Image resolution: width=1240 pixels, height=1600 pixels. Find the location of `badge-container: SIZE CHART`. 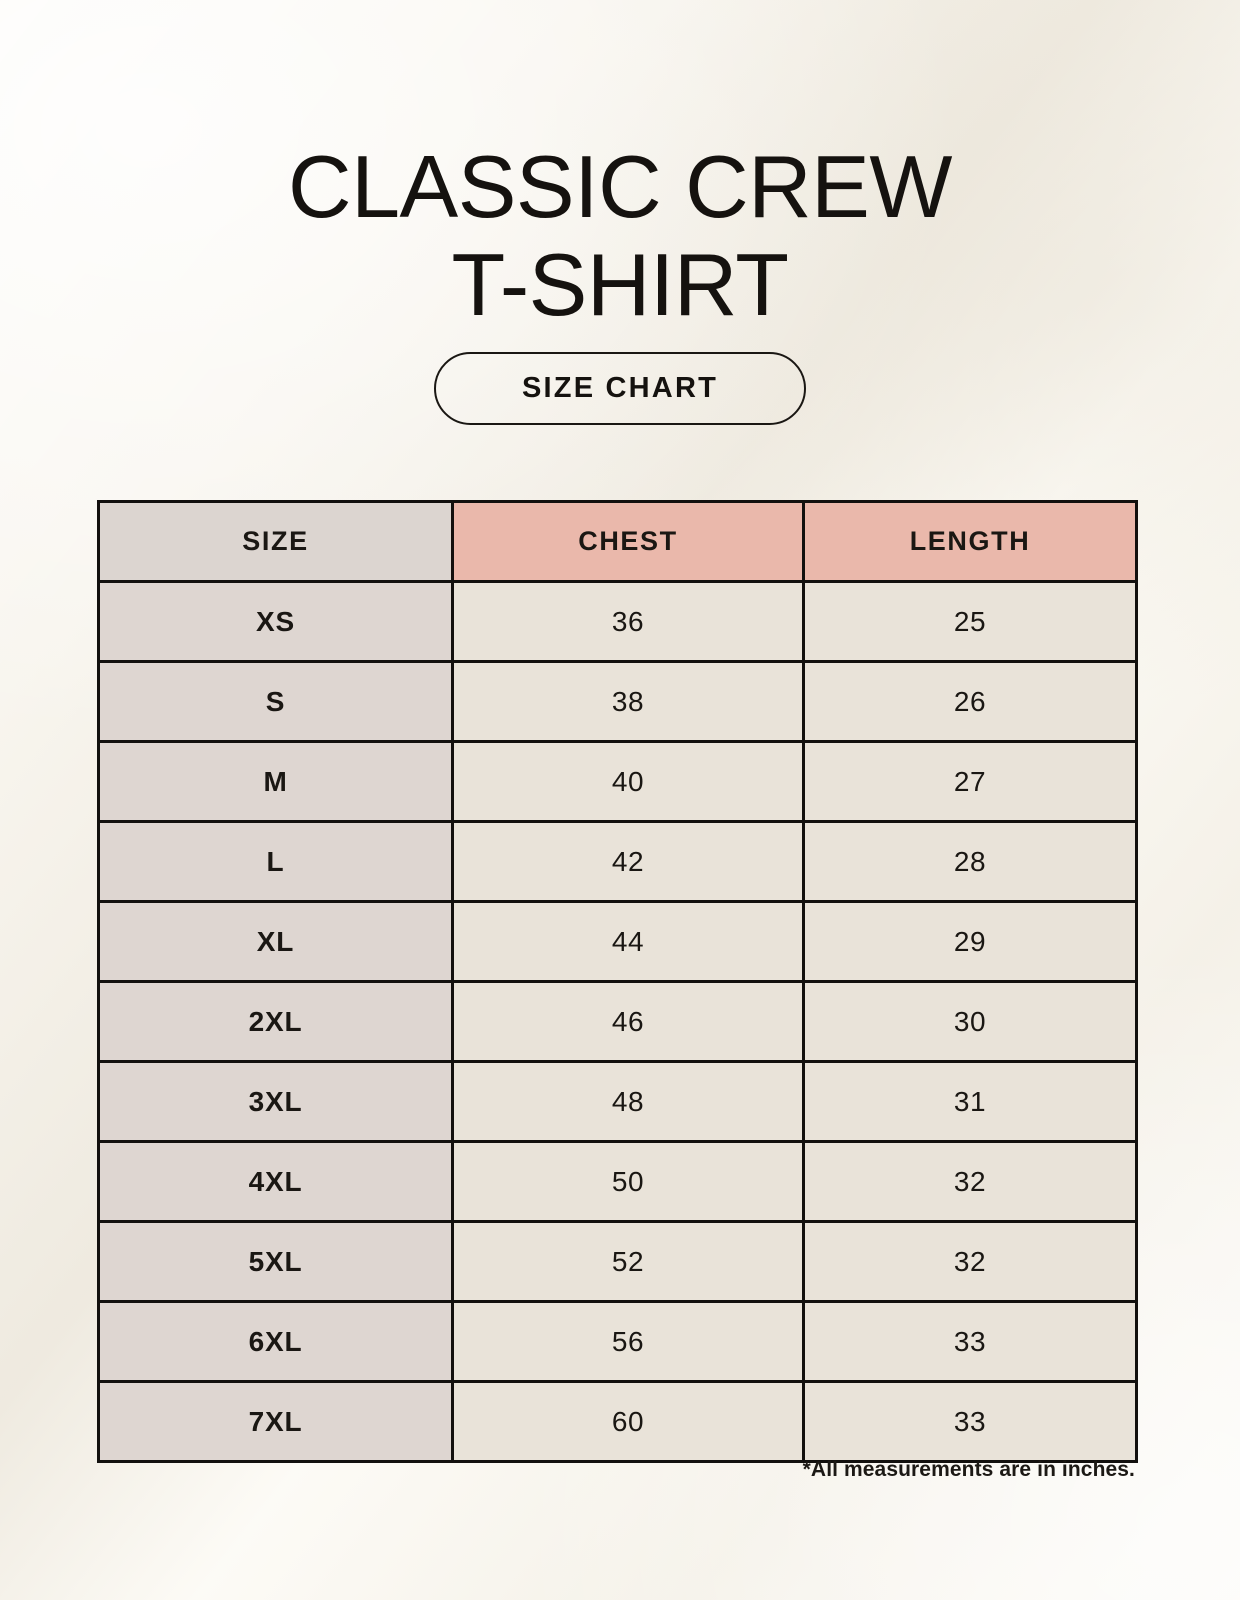

badge-container: SIZE CHART is located at coordinates (620, 388).